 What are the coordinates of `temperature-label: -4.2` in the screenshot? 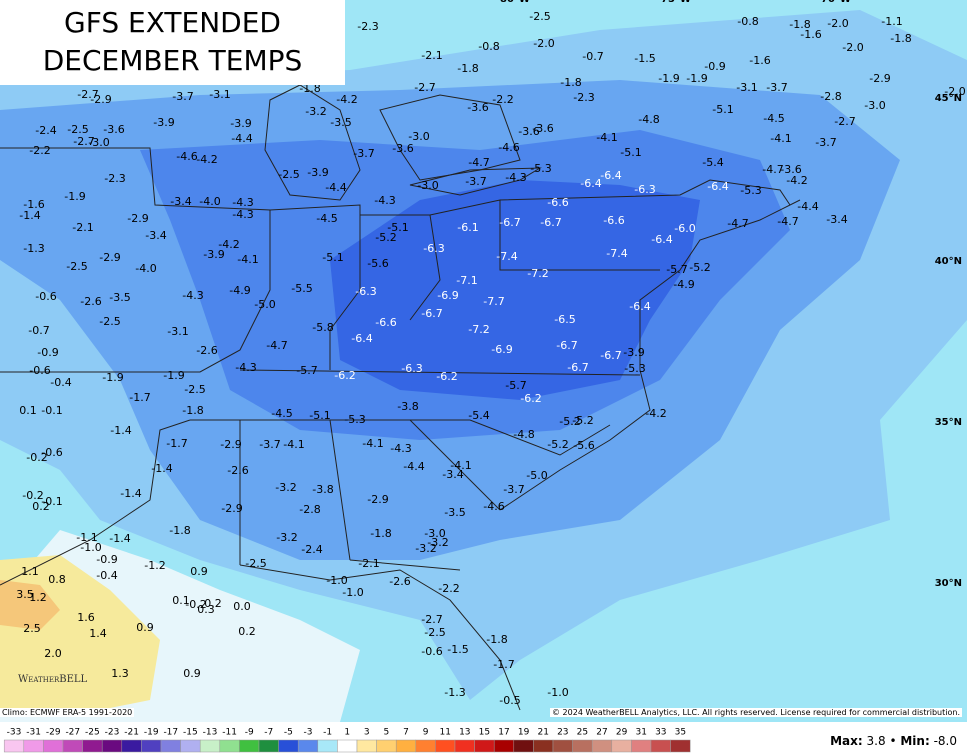 It's located at (228, 244).